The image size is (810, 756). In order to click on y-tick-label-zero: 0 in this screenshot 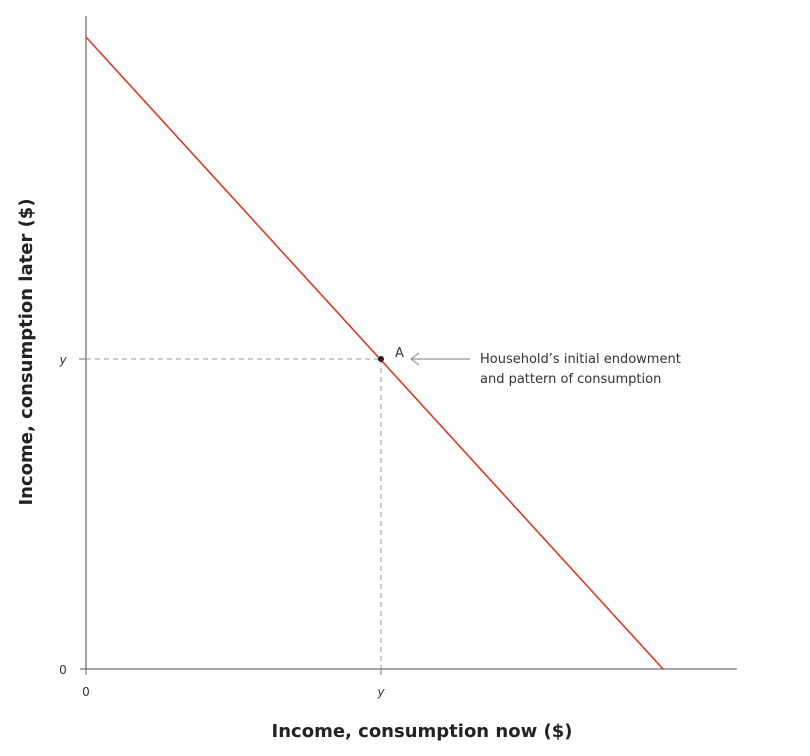, I will do `click(63, 670)`.